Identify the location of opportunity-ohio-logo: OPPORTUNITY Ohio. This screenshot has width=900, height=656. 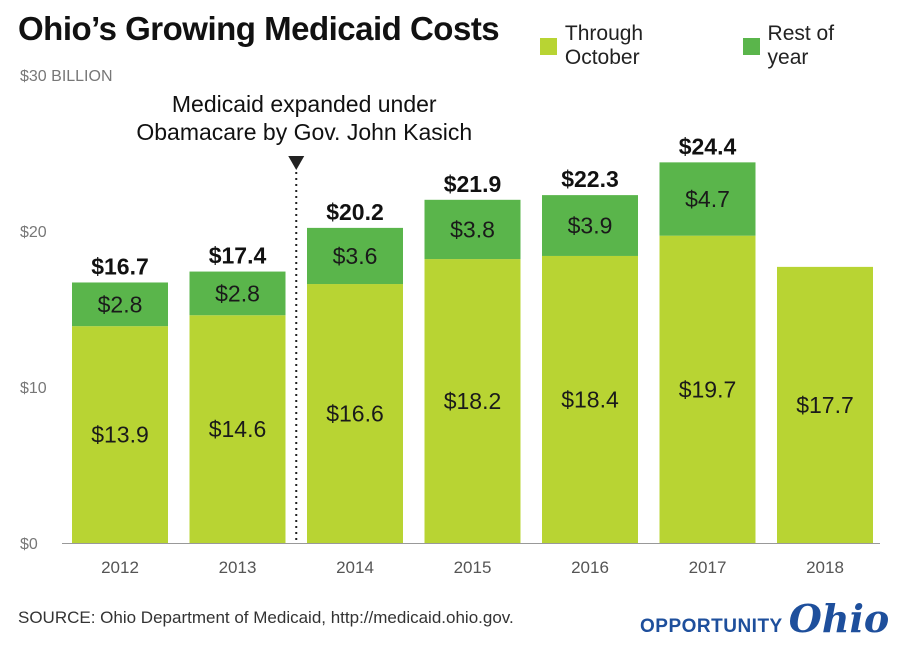
(764, 618).